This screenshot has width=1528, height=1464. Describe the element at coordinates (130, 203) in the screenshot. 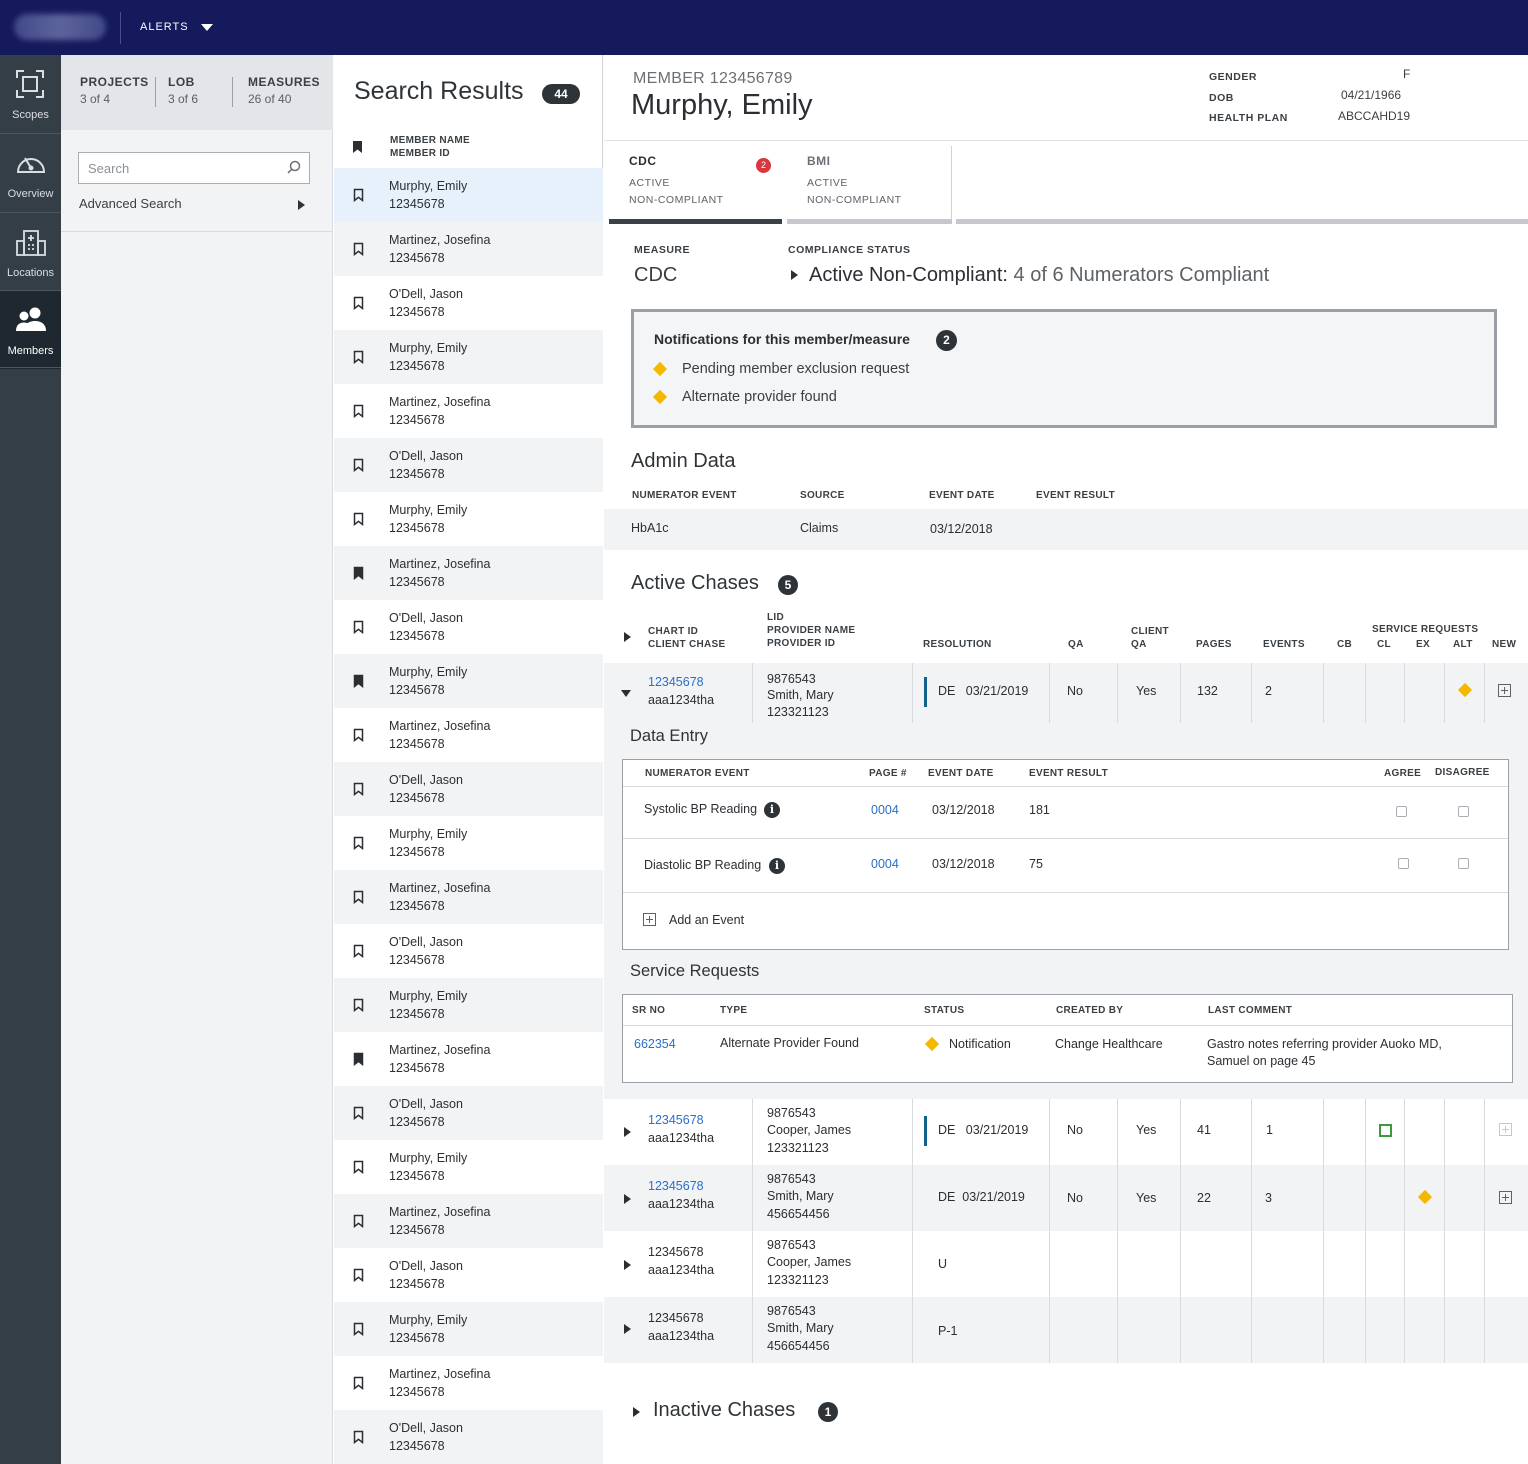

I see `advanced-search-link: Advanced Search` at that location.